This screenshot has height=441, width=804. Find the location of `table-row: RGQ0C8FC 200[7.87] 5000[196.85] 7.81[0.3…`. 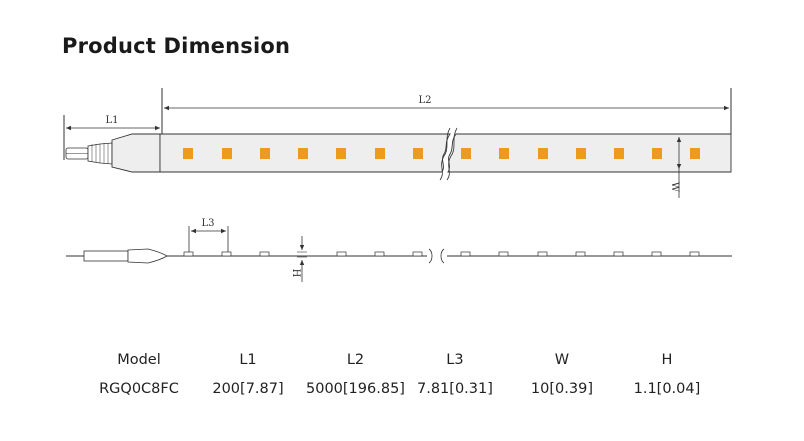

table-row: RGQ0C8FC 200[7.87] 5000[196.85] 7.81[0.3… is located at coordinates (401, 389).